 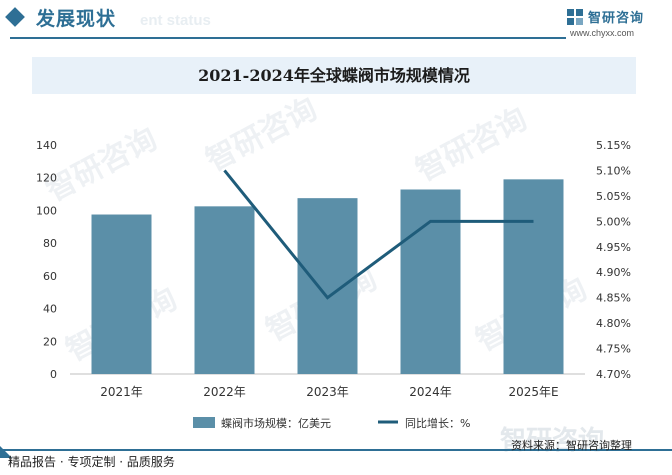 I want to click on y-right-tick-label: 4.70%, so click(x=613, y=374).